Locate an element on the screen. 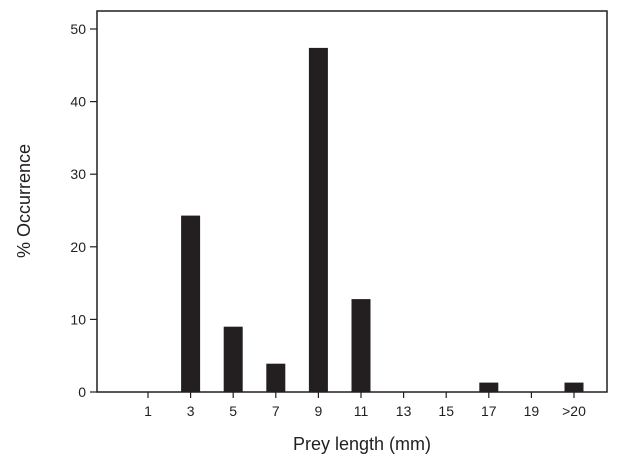 Image resolution: width=621 pixels, height=460 pixels. x-tick-label: 11 is located at coordinates (361, 411).